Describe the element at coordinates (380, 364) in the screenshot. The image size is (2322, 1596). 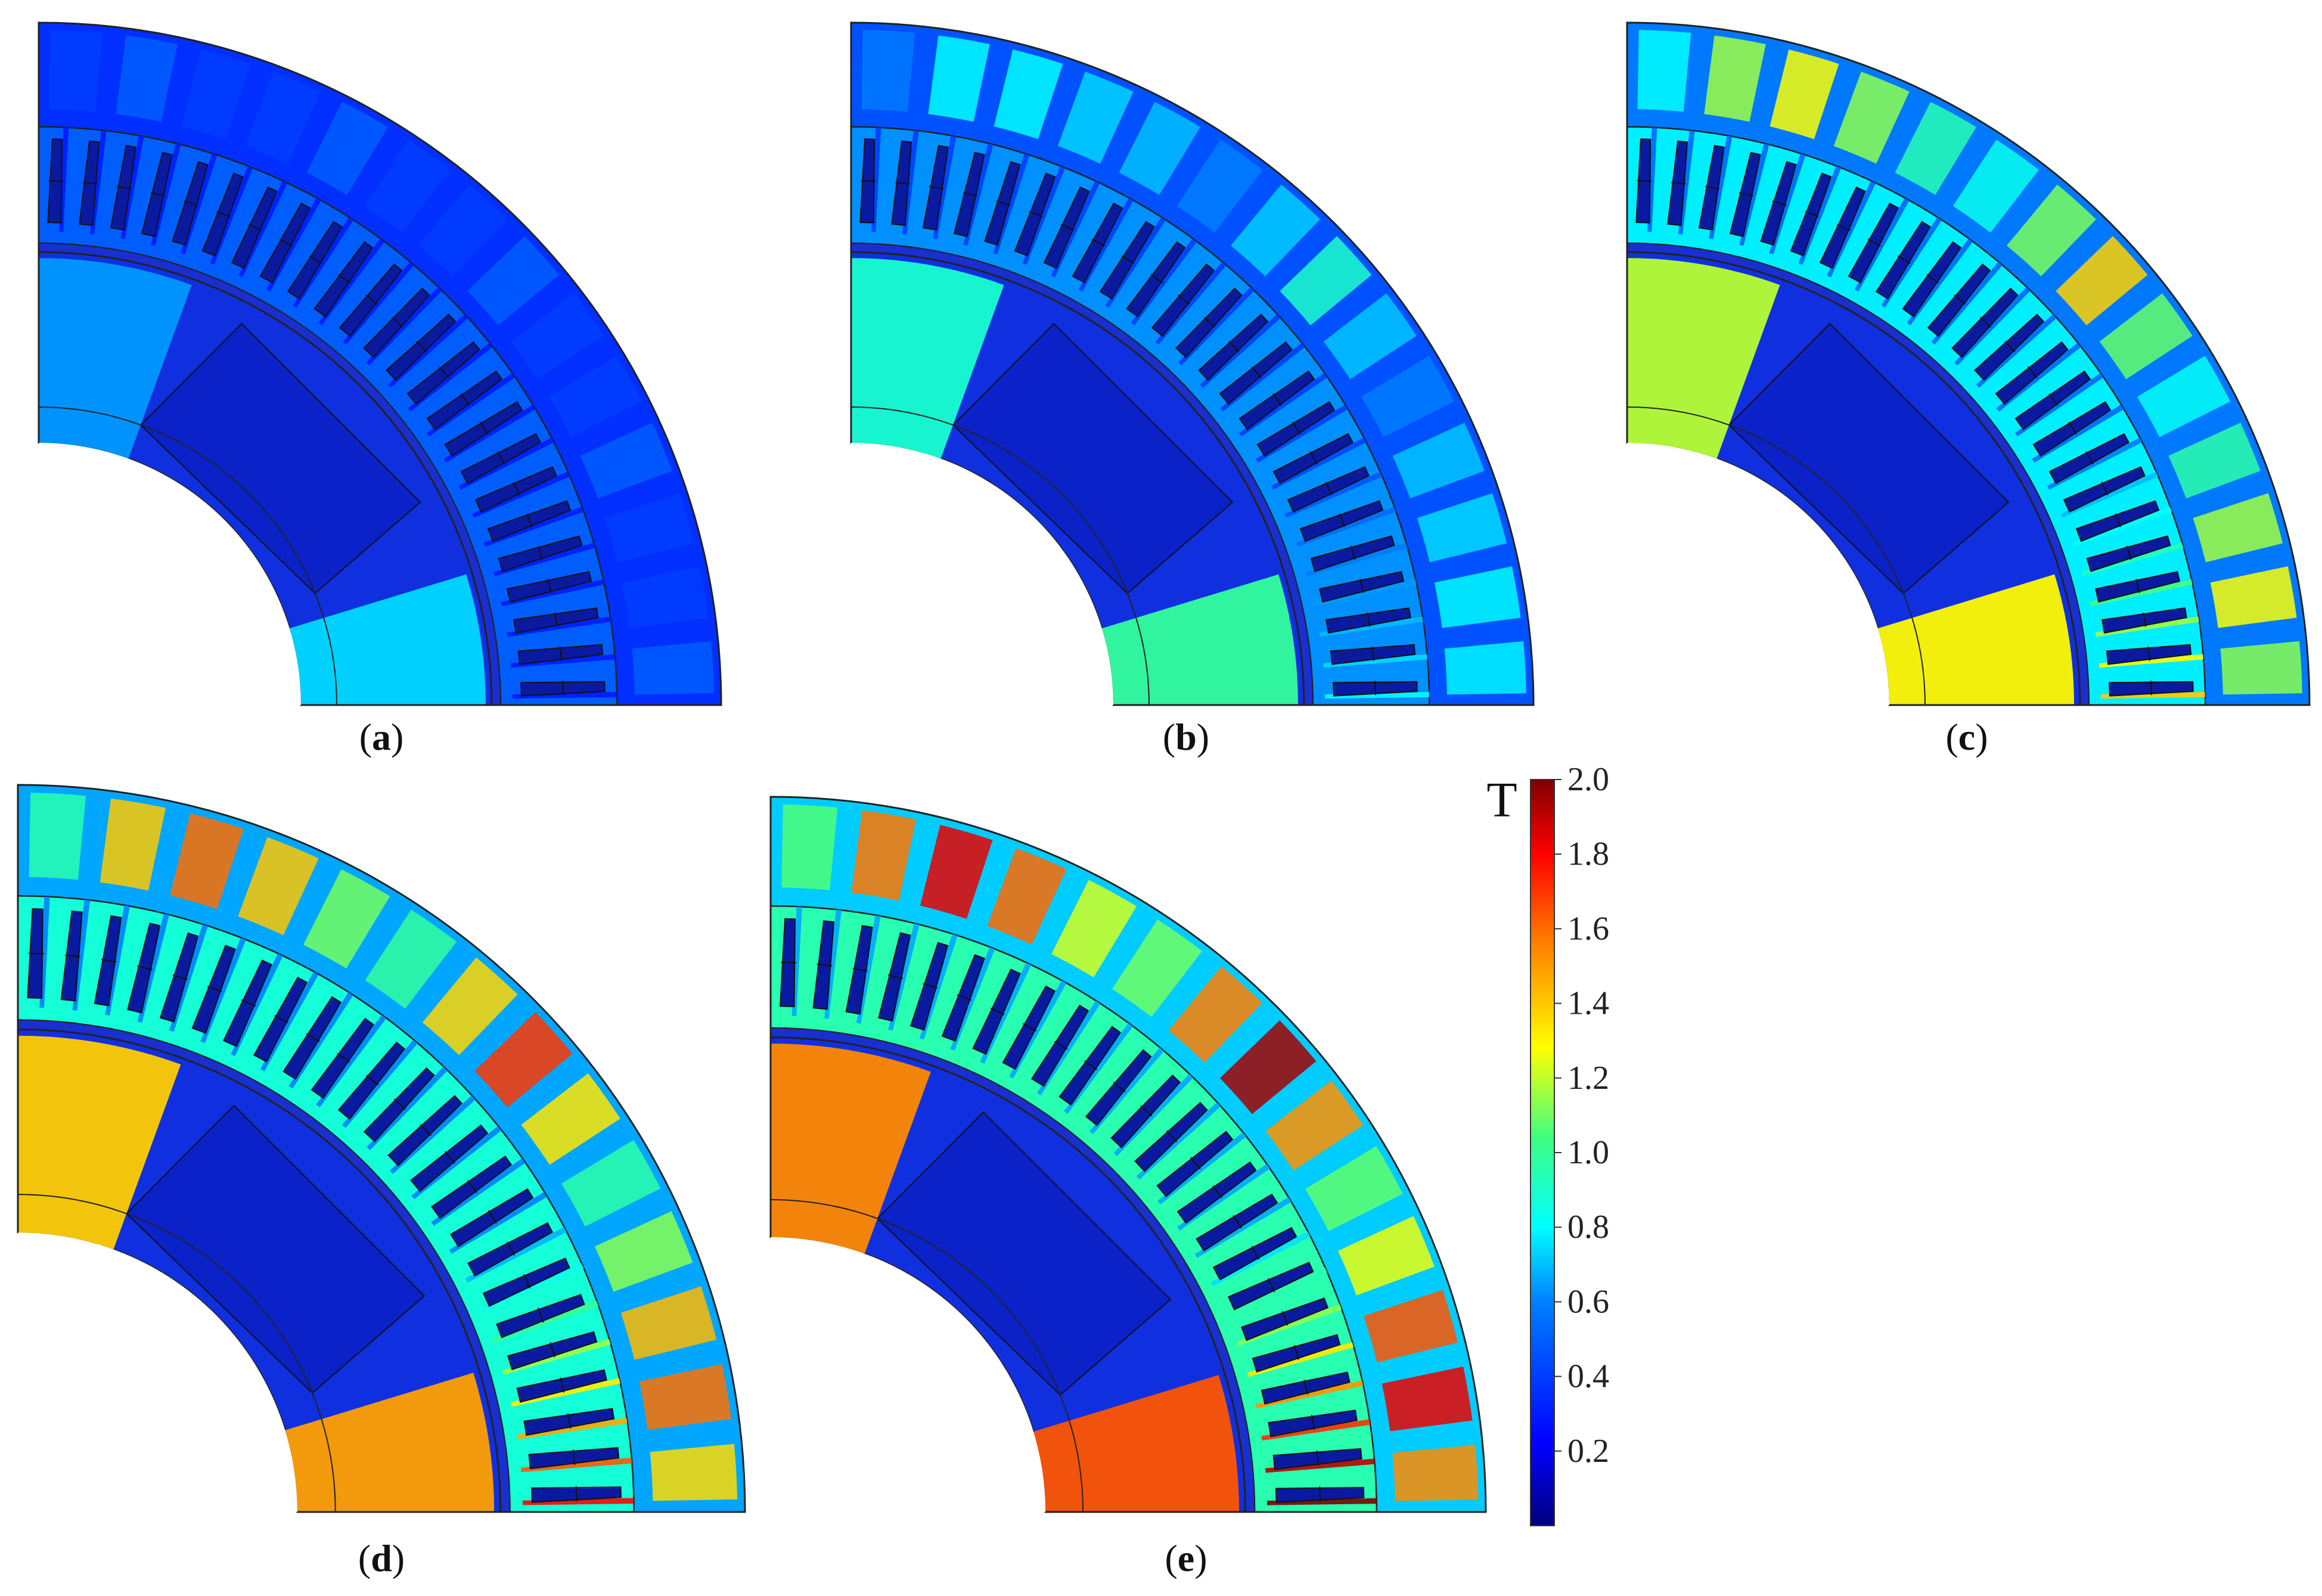
I see `panel-a` at that location.